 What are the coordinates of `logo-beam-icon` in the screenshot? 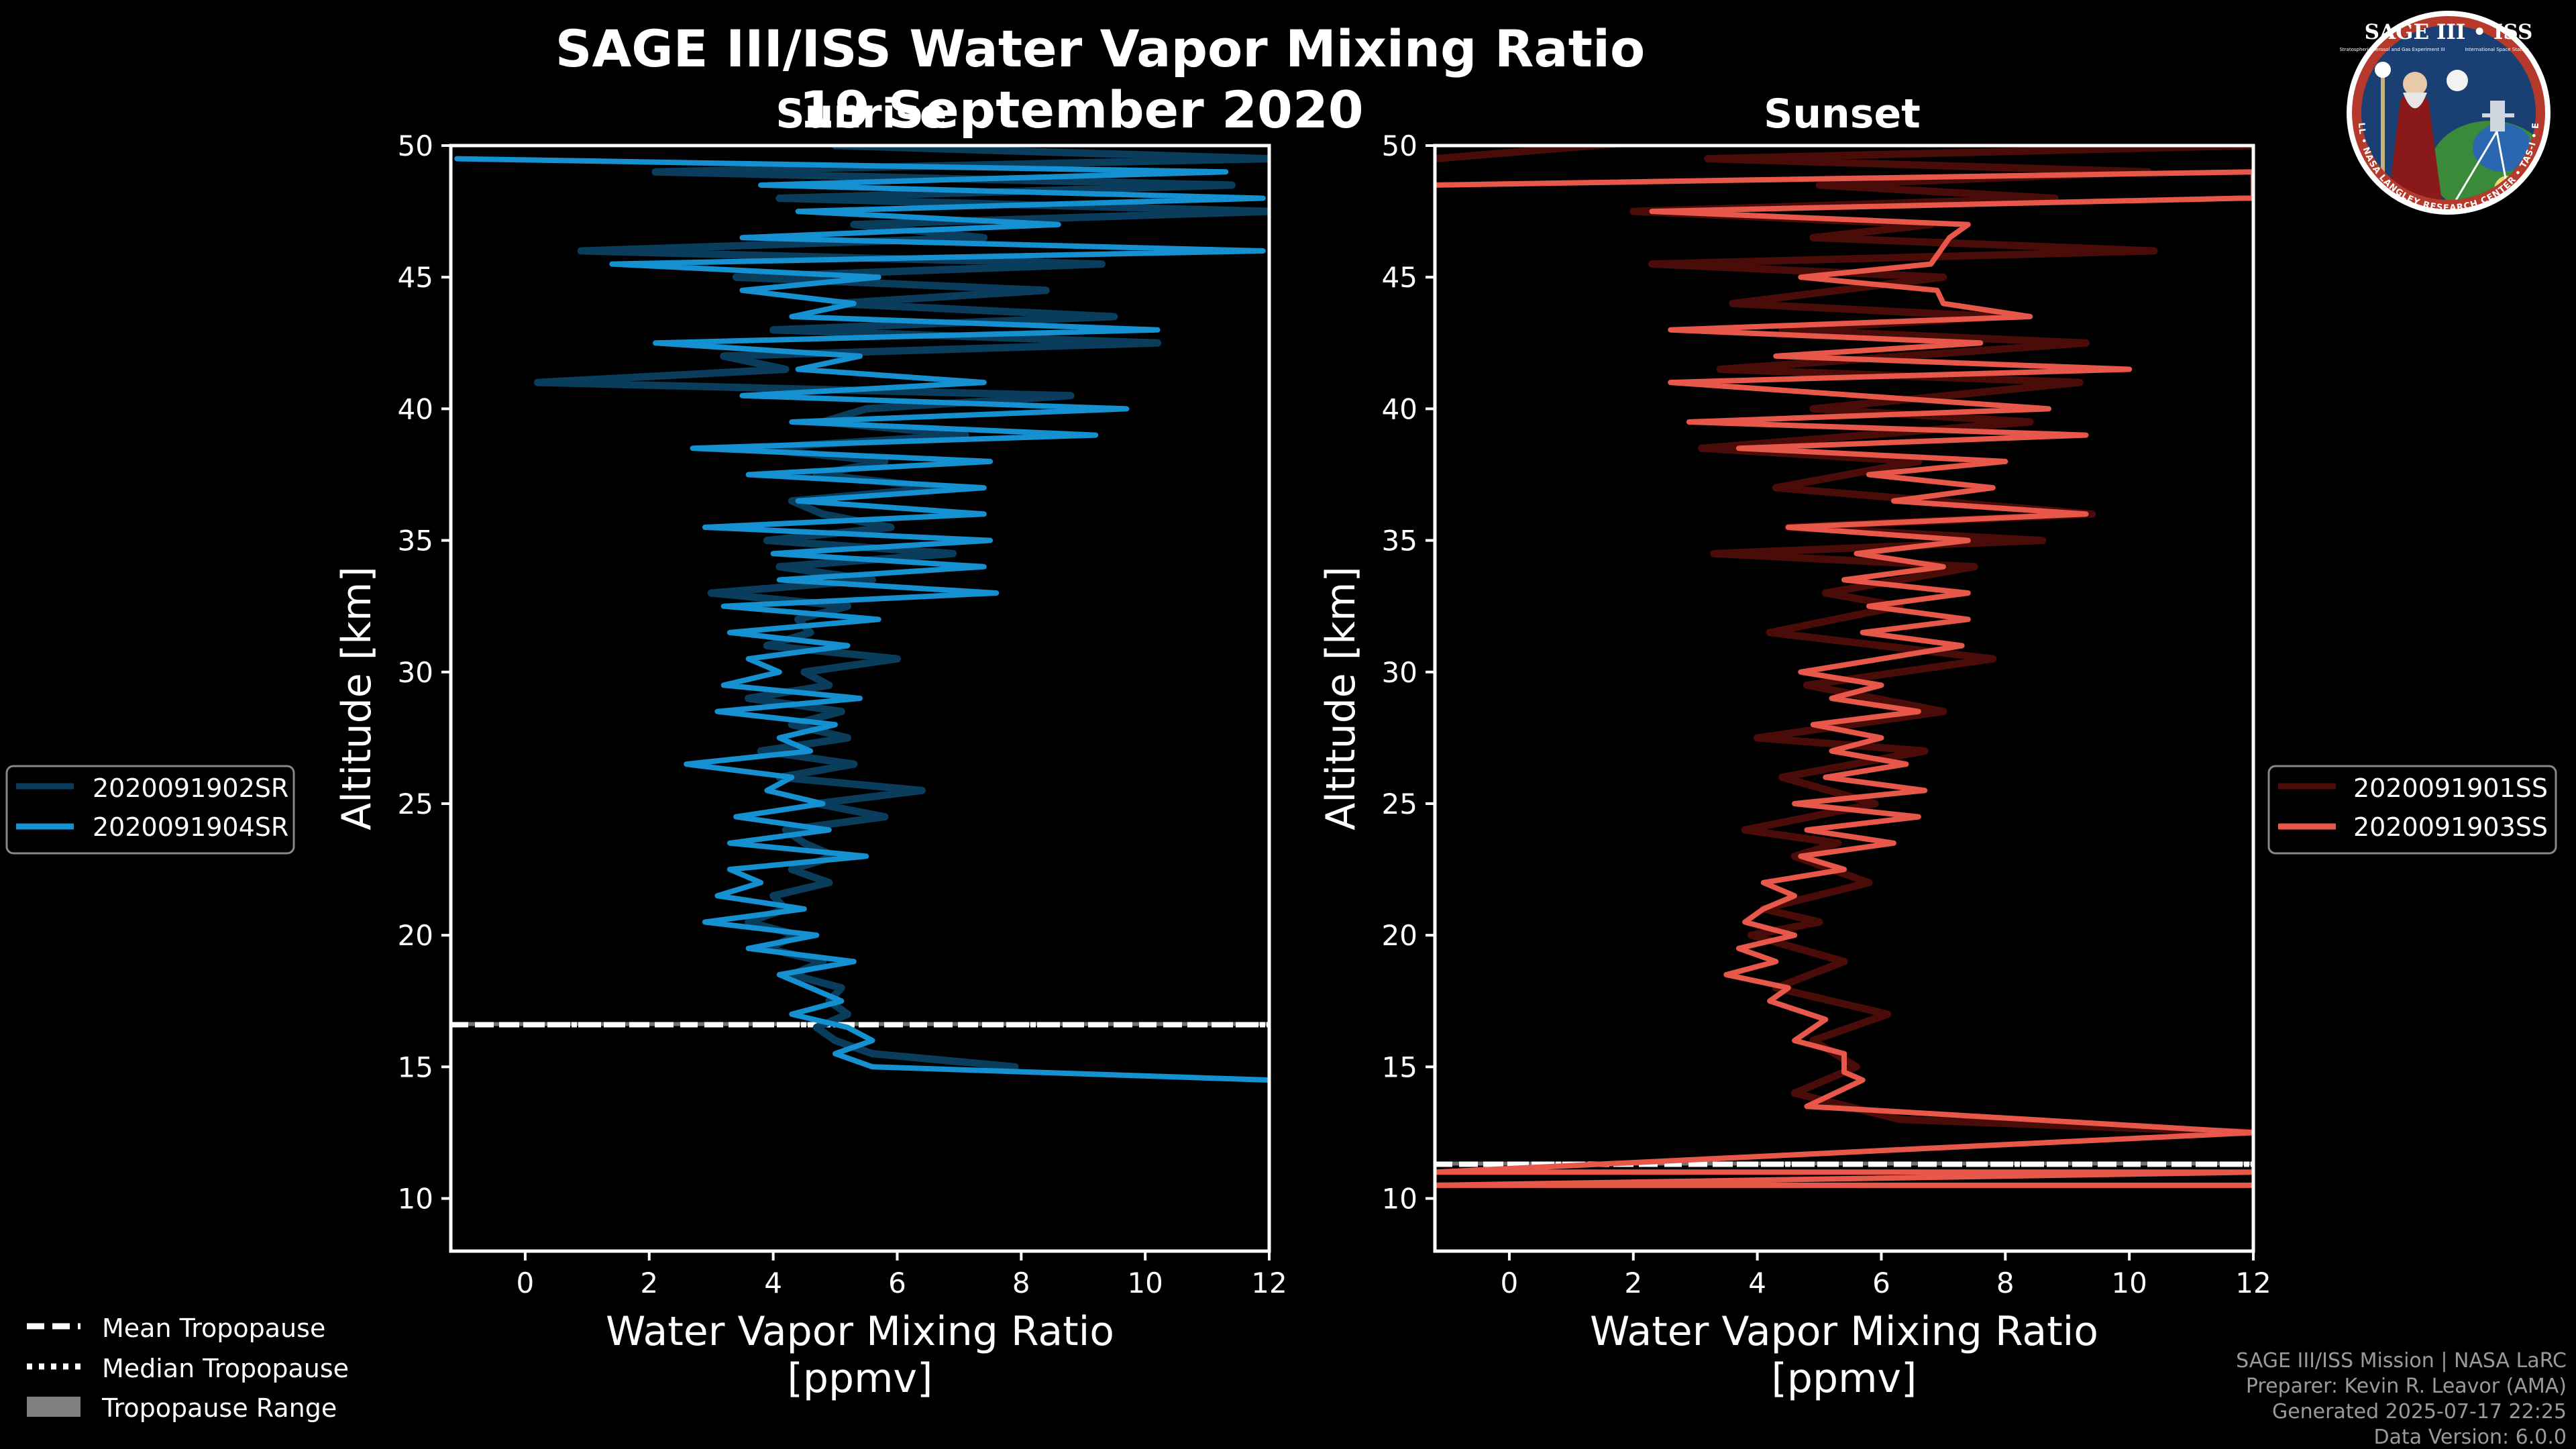 It's located at (2476, 165).